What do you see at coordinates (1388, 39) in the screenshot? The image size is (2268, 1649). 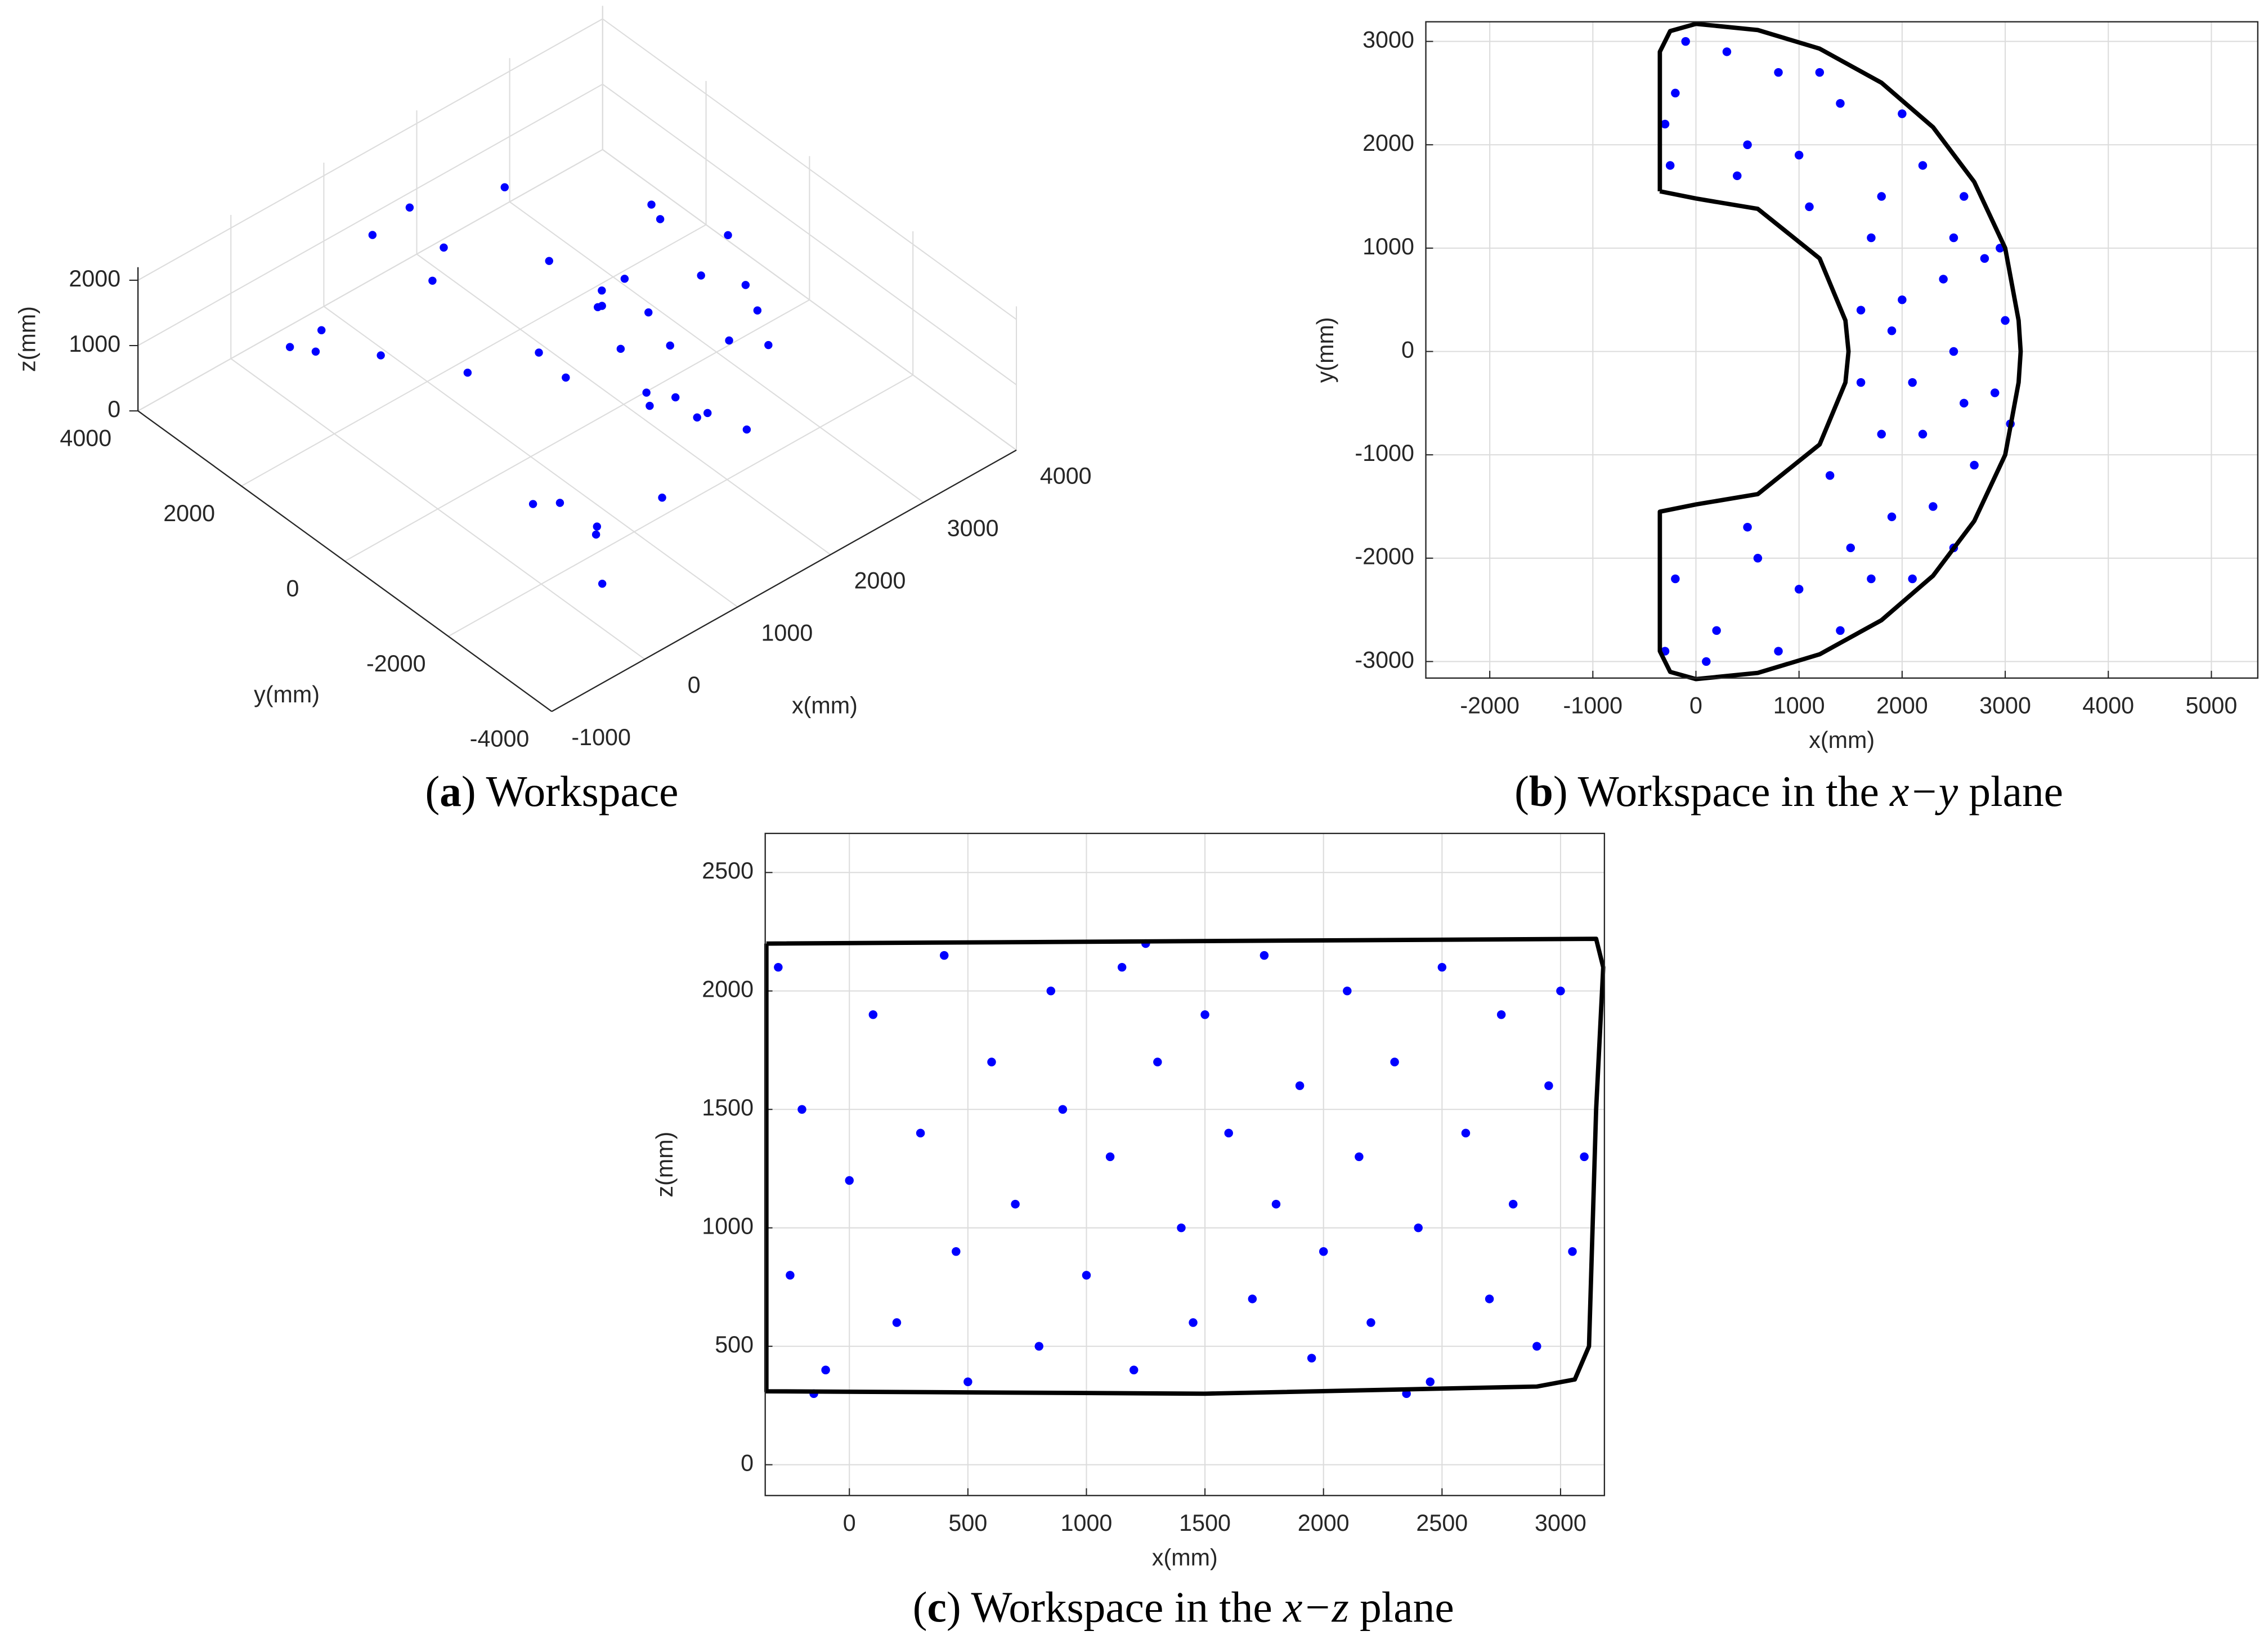 I see `y-tick-label: 3000` at bounding box center [1388, 39].